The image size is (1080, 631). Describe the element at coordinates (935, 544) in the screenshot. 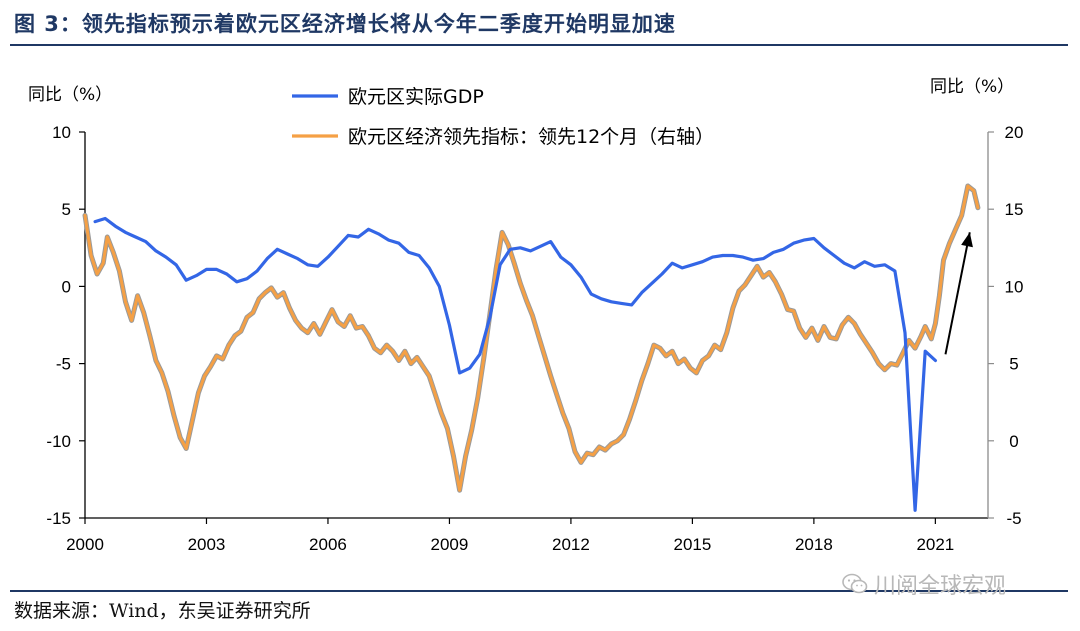

I see `x-tick-label: 2021` at that location.